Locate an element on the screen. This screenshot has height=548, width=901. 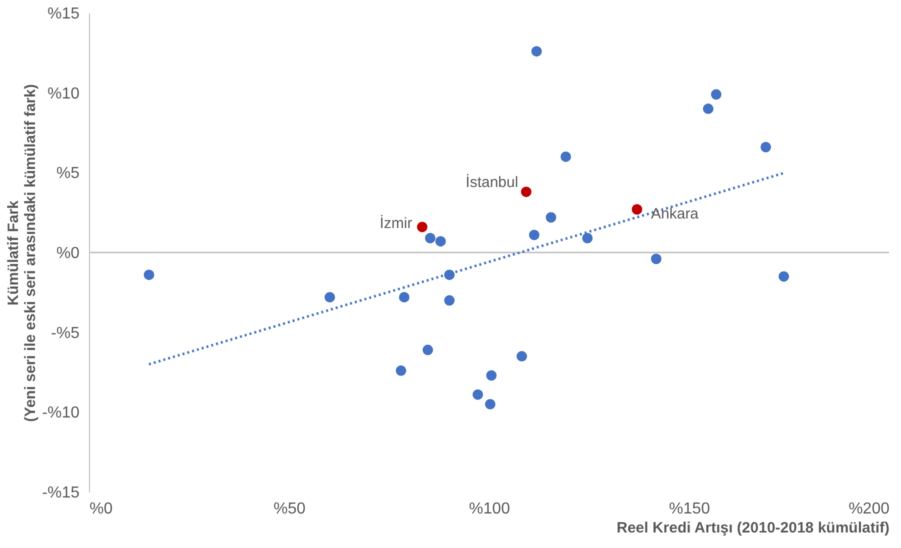
y-tick-label: %10 is located at coordinates (63, 93).